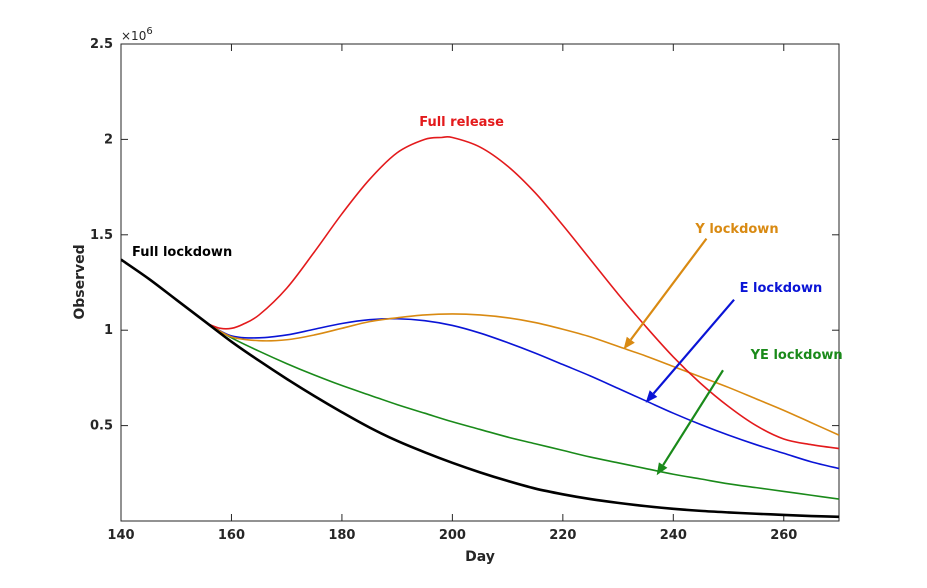 The width and height of the screenshot is (927, 588). What do you see at coordinates (133, 36) in the screenshot?
I see `y-exponent-base: ×10` at bounding box center [133, 36].